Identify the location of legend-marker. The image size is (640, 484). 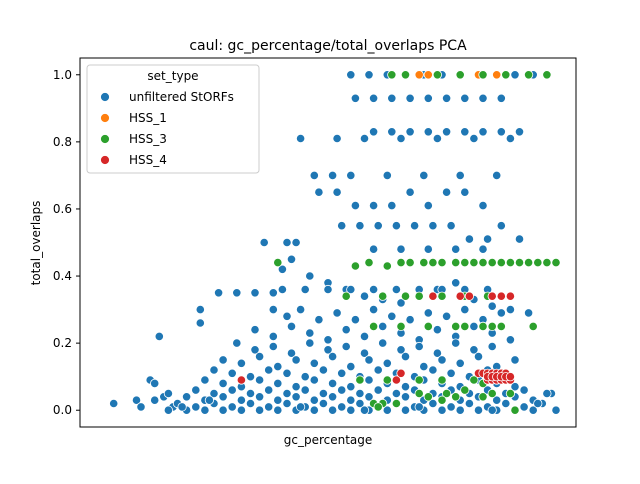
(105, 97).